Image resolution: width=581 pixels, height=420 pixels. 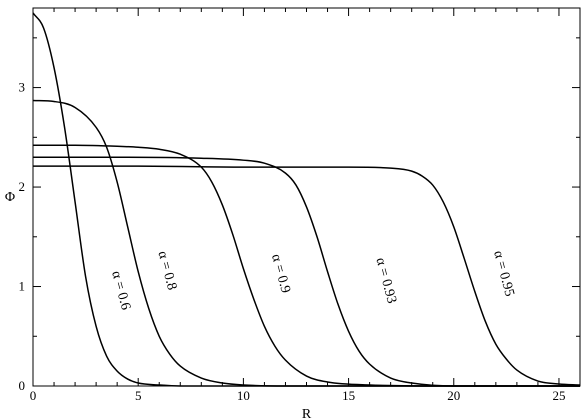 I want to click on x-tick-label: 15, so click(x=348, y=395).